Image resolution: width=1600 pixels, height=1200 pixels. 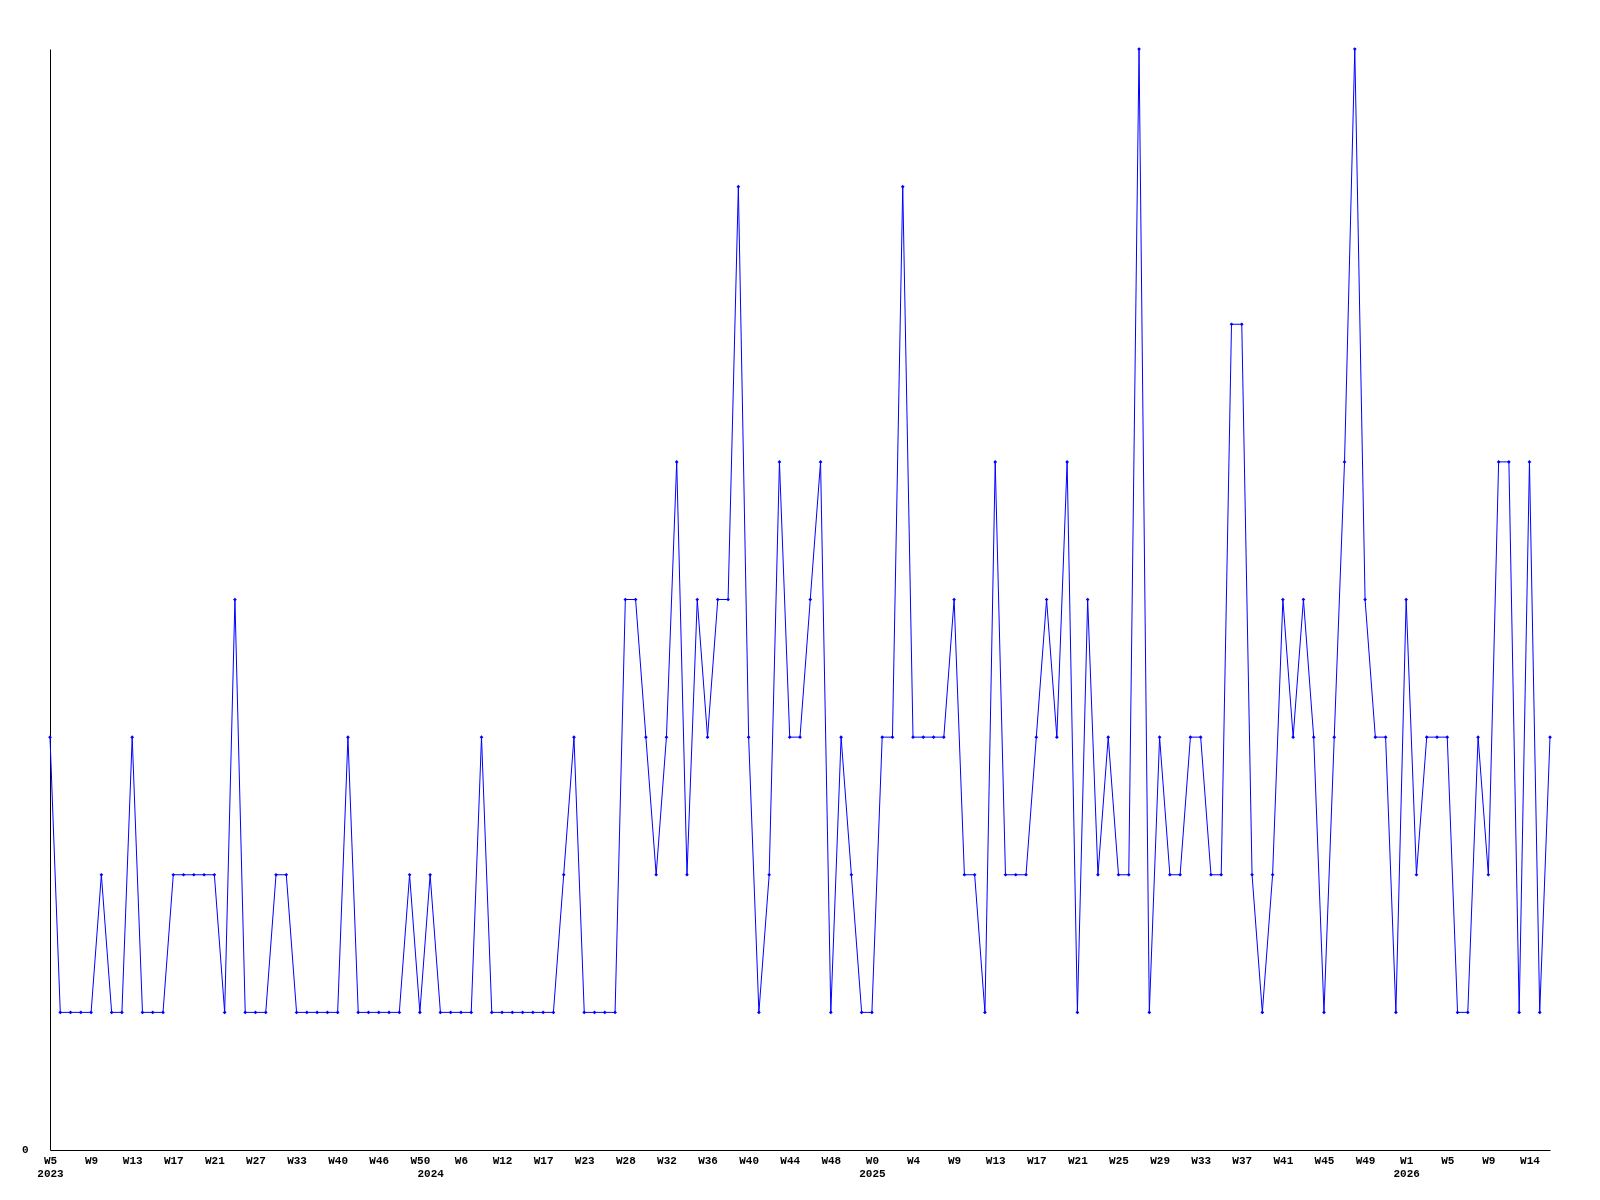 I want to click on x-tick-label: W49, so click(x=1365, y=1160).